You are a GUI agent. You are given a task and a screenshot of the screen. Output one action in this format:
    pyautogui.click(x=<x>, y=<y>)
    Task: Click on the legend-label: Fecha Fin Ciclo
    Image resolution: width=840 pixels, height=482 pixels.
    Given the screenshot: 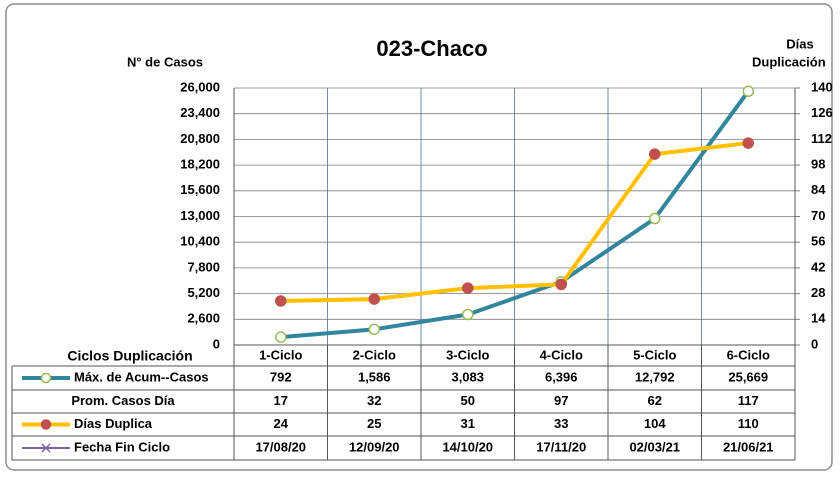 What is the action you would take?
    pyautogui.click(x=122, y=446)
    